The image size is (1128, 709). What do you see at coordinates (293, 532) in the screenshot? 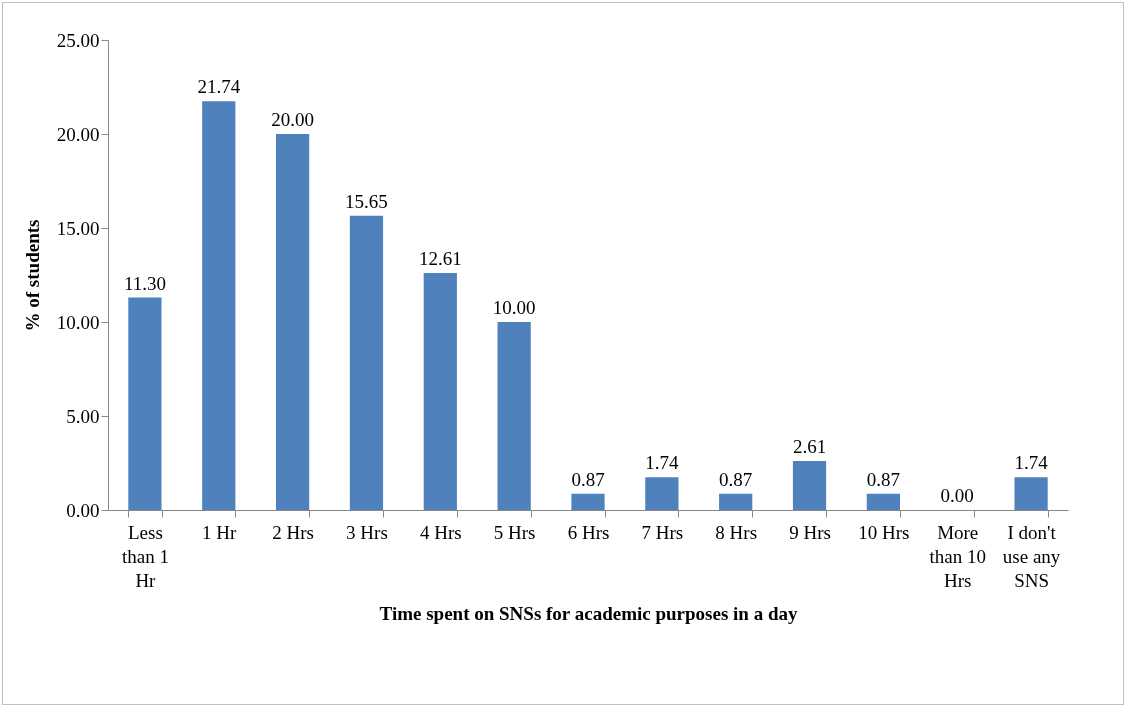
I see `x-tick-label: 2 Hrs` at bounding box center [293, 532].